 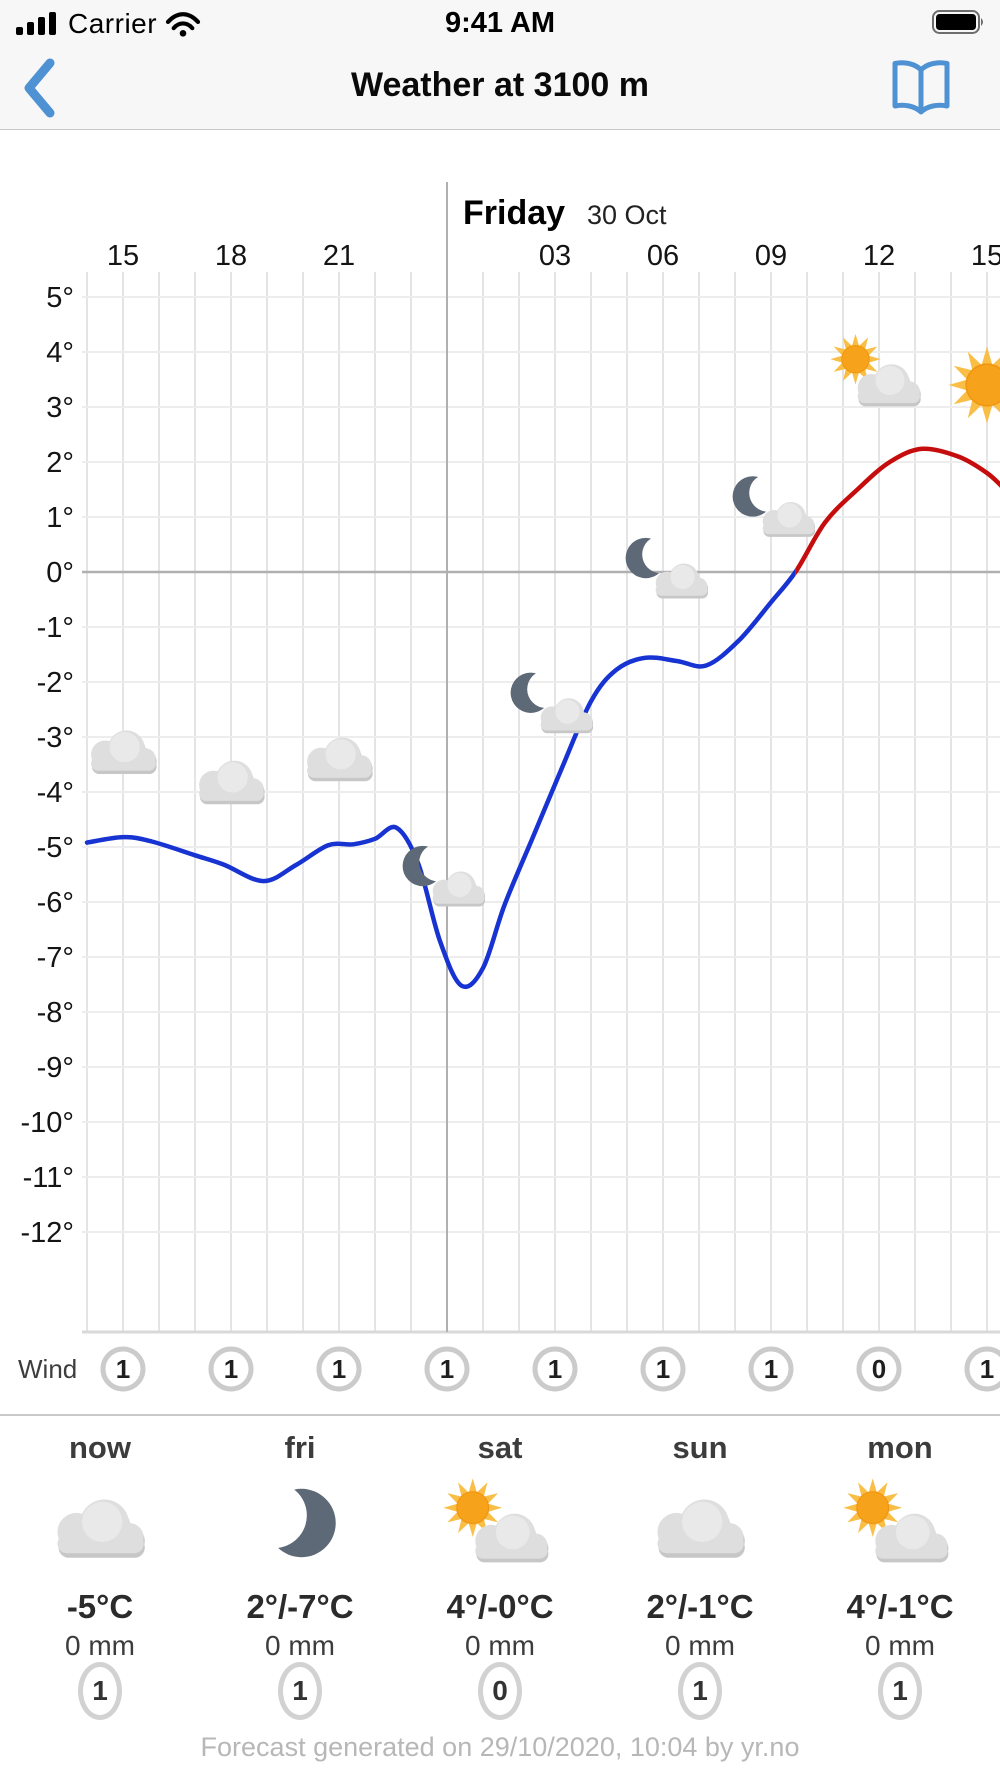 What do you see at coordinates (339, 256) in the screenshot?
I see `x-tick-label: 21` at bounding box center [339, 256].